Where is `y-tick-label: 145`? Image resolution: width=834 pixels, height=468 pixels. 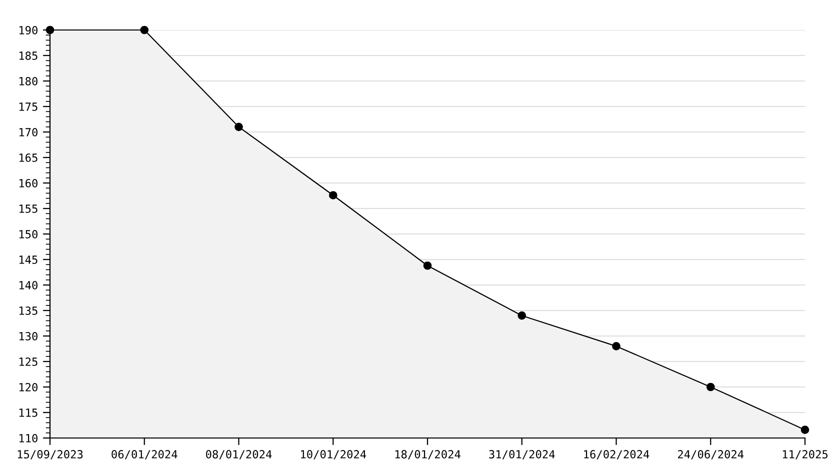
y-tick-label: 145 is located at coordinates (28, 260).